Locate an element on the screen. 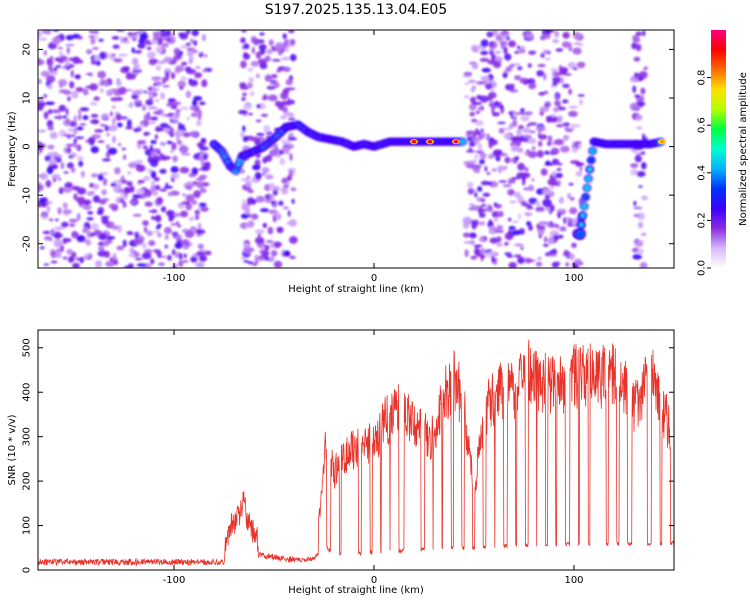  spectrogram-y-tick-label: -10 is located at coordinates (27, 195).